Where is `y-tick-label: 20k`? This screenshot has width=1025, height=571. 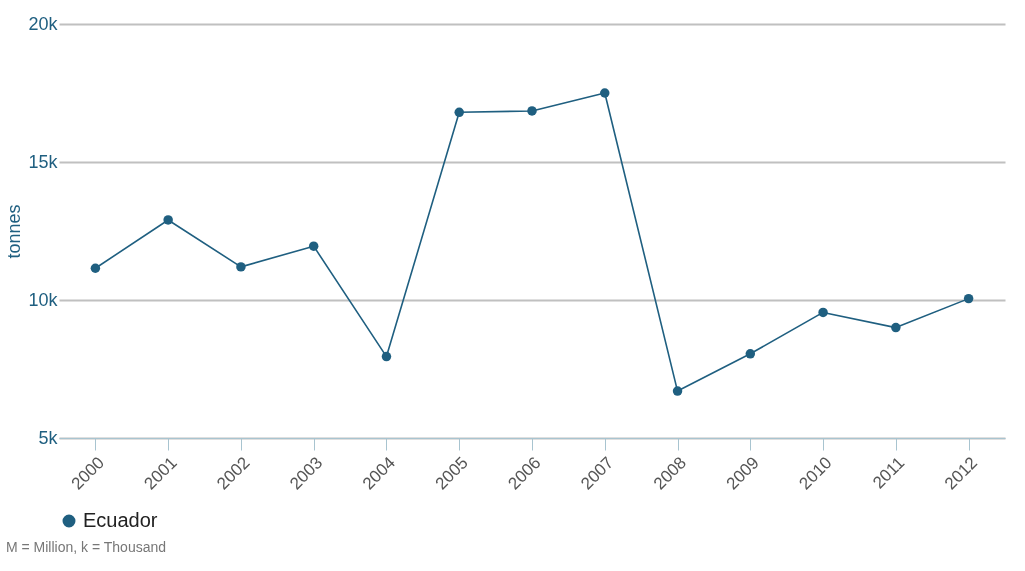
y-tick-label: 20k is located at coordinates (43, 23).